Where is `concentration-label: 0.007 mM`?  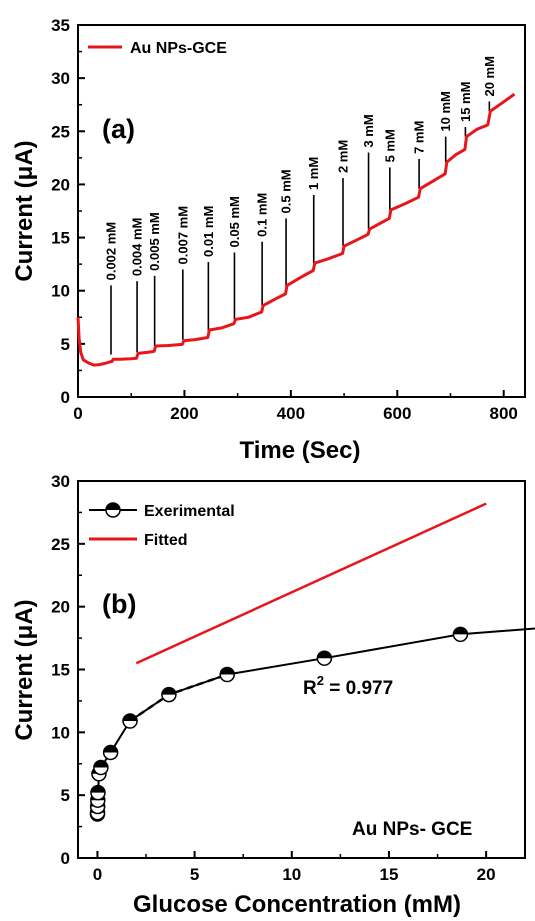 concentration-label: 0.007 mM is located at coordinates (182, 235).